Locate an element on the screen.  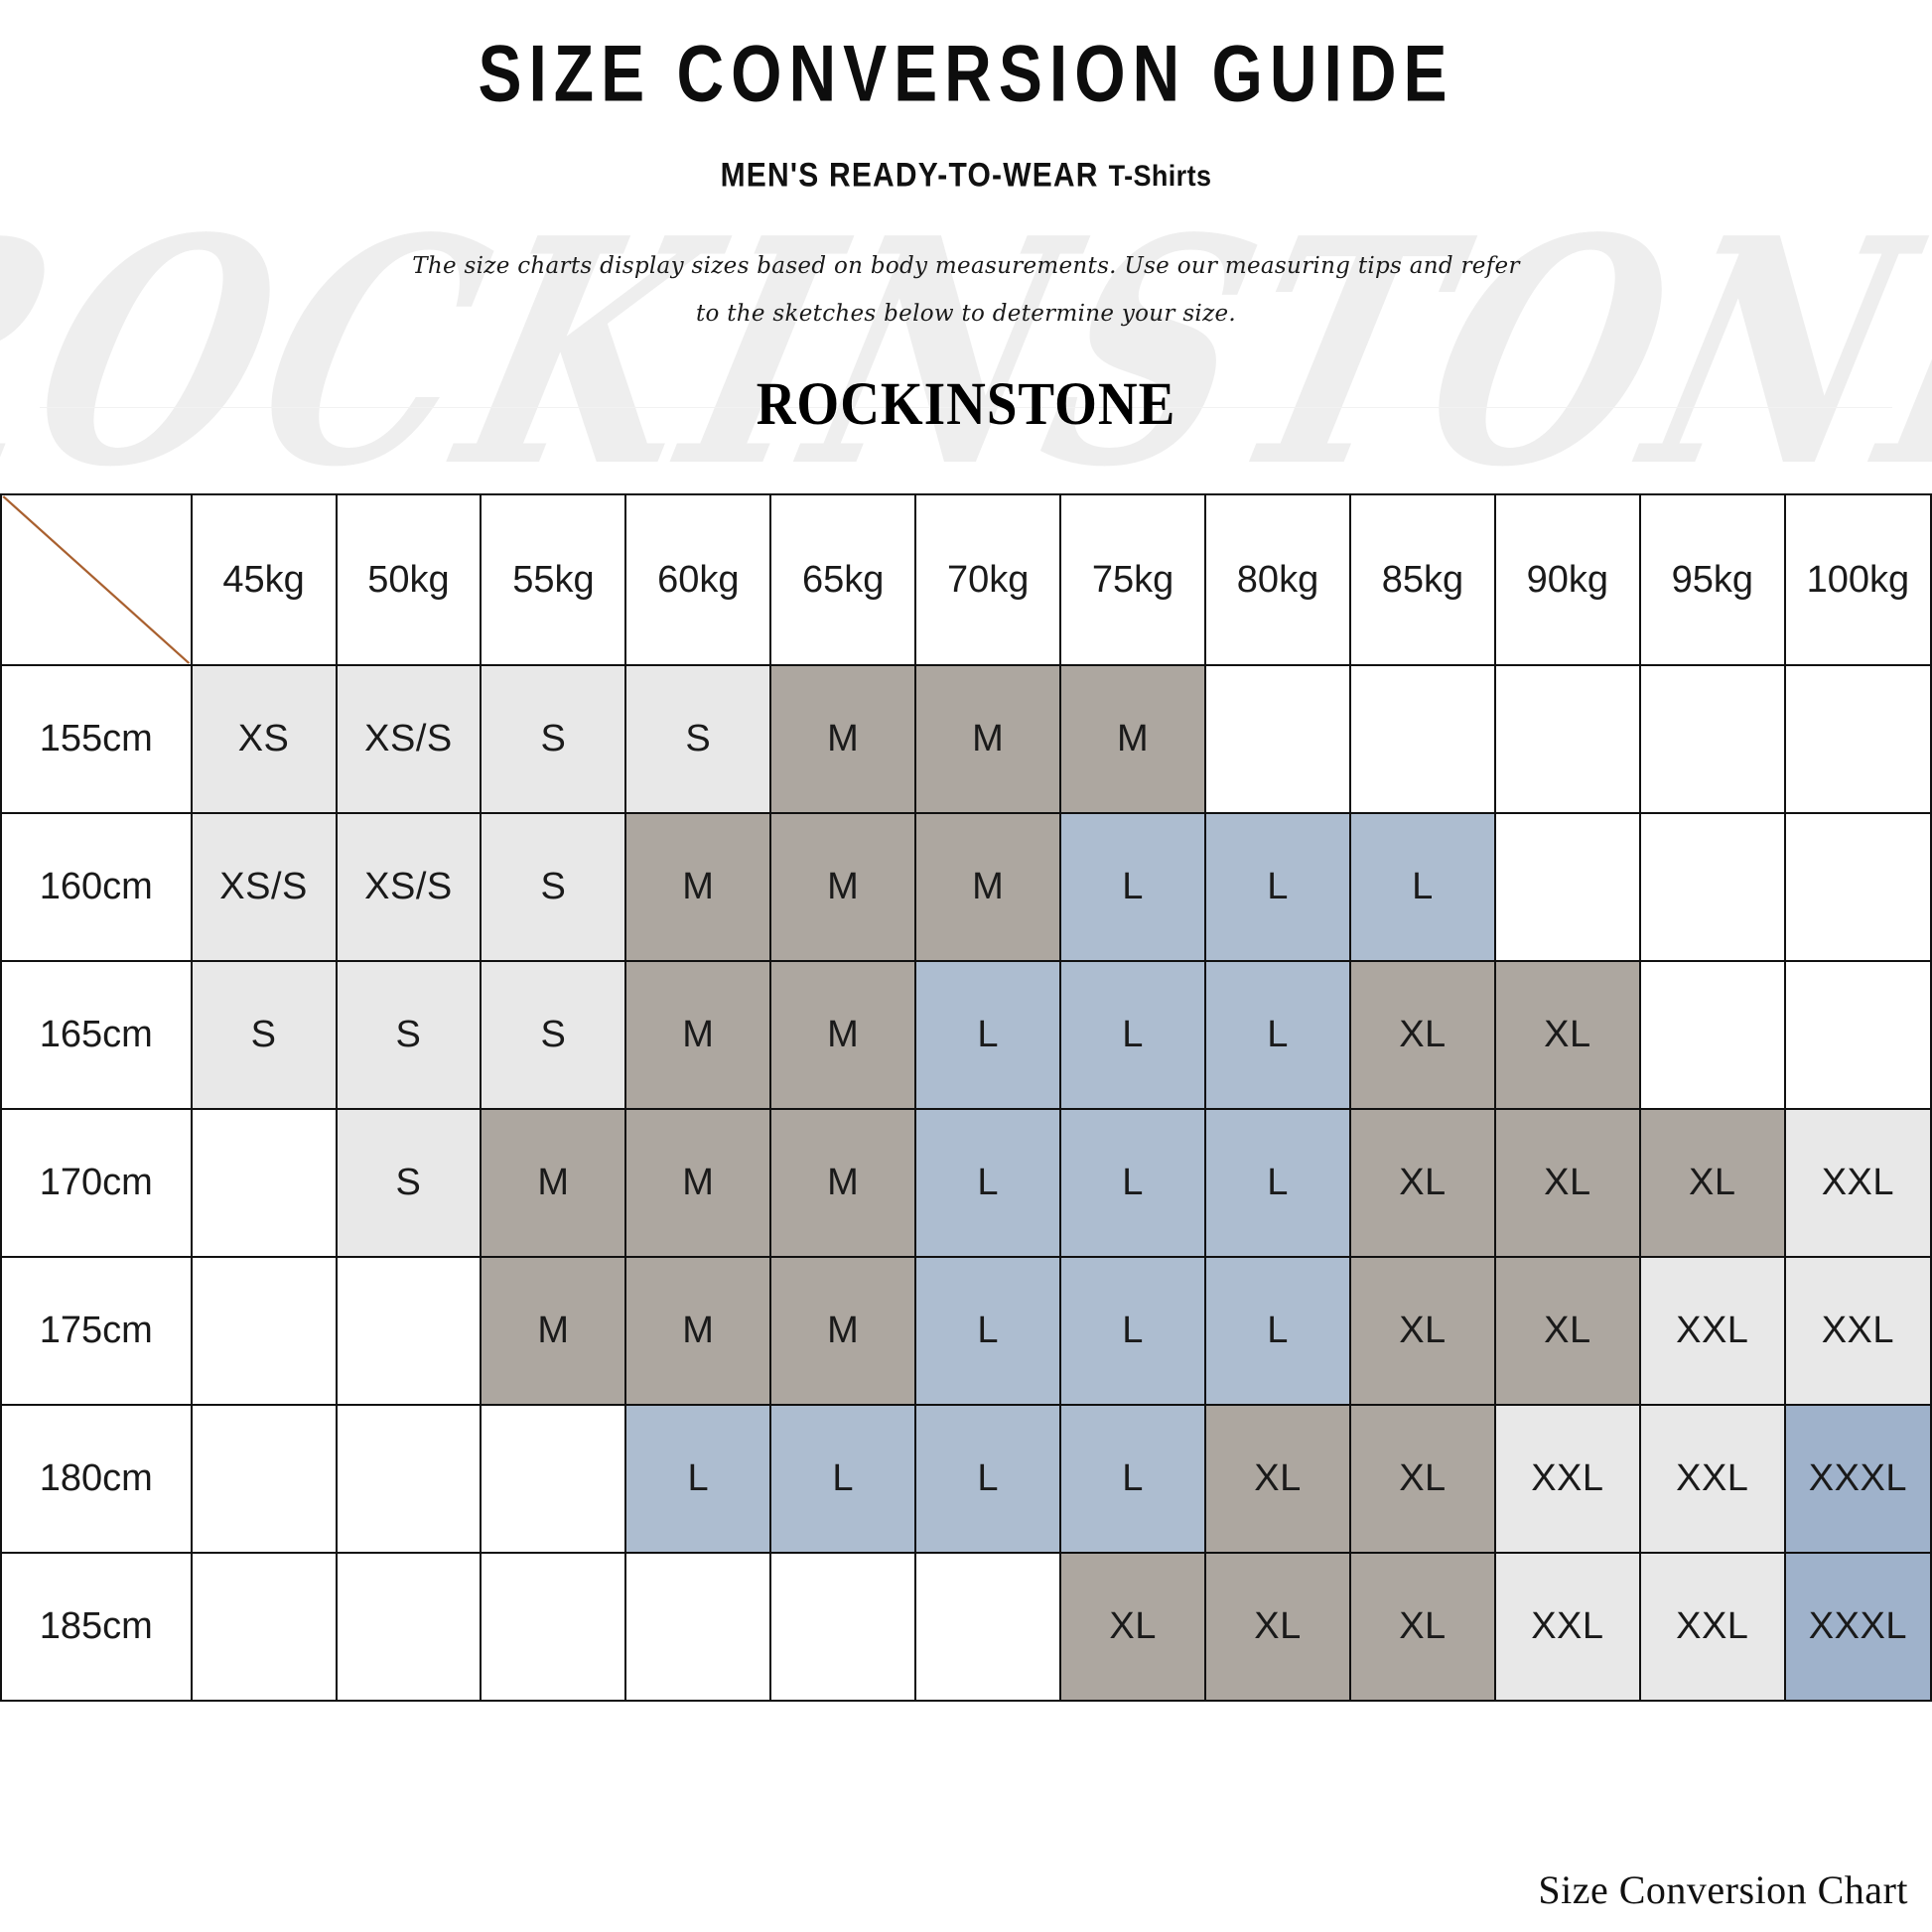
footer: Size Conversion Chart is located at coordinates (966, 1889).